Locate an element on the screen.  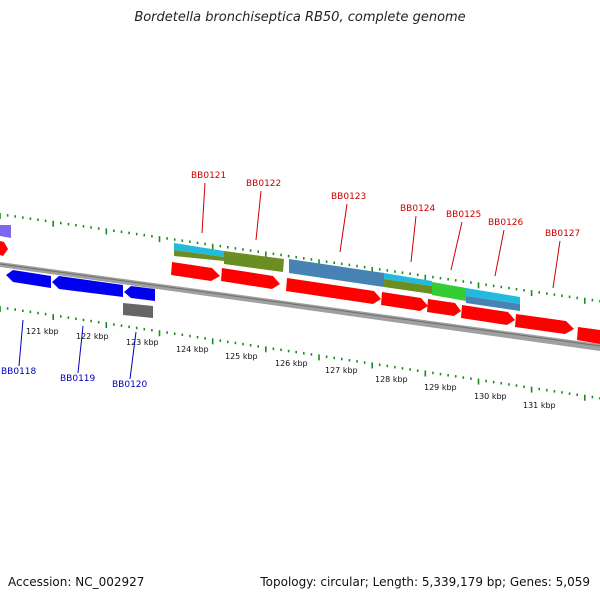
gene-arrow-bb0123 is located at coordinates (333, 291).